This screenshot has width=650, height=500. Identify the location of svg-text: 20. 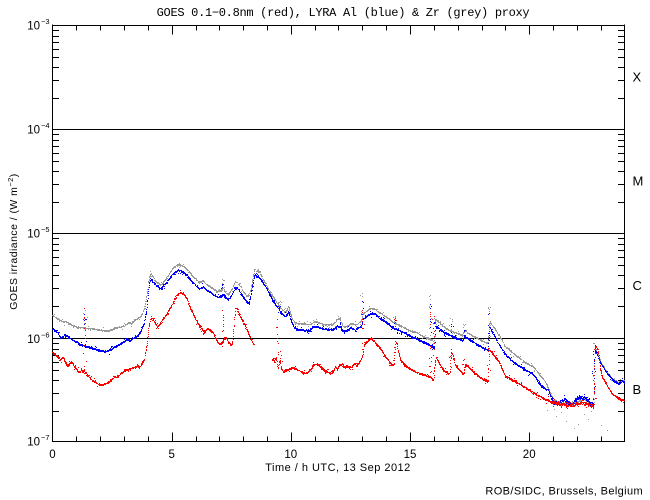
(529, 455).